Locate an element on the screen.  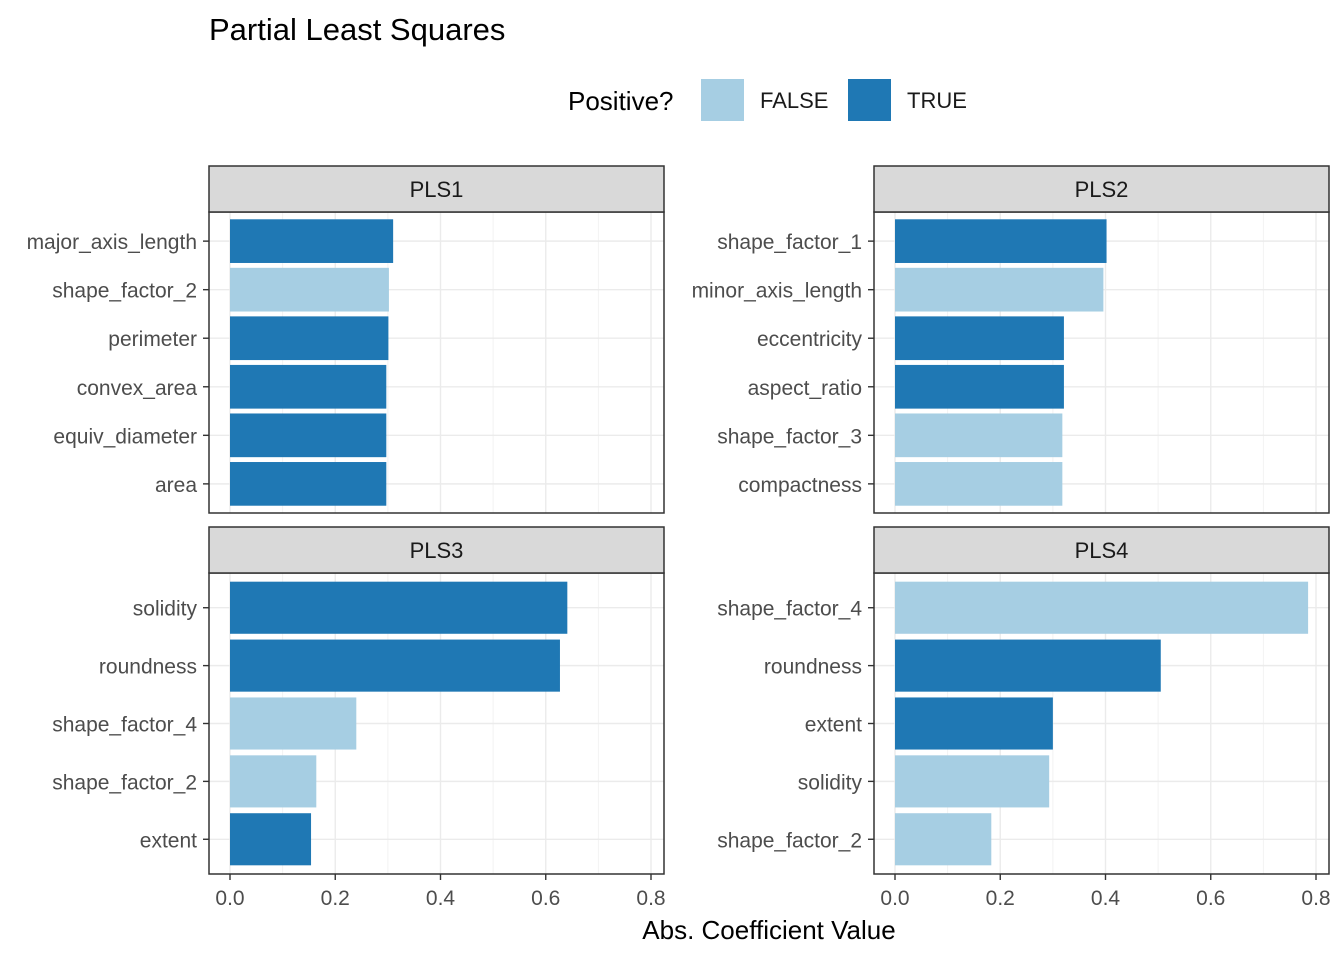
bar-pls3-extent is located at coordinates (271, 839).